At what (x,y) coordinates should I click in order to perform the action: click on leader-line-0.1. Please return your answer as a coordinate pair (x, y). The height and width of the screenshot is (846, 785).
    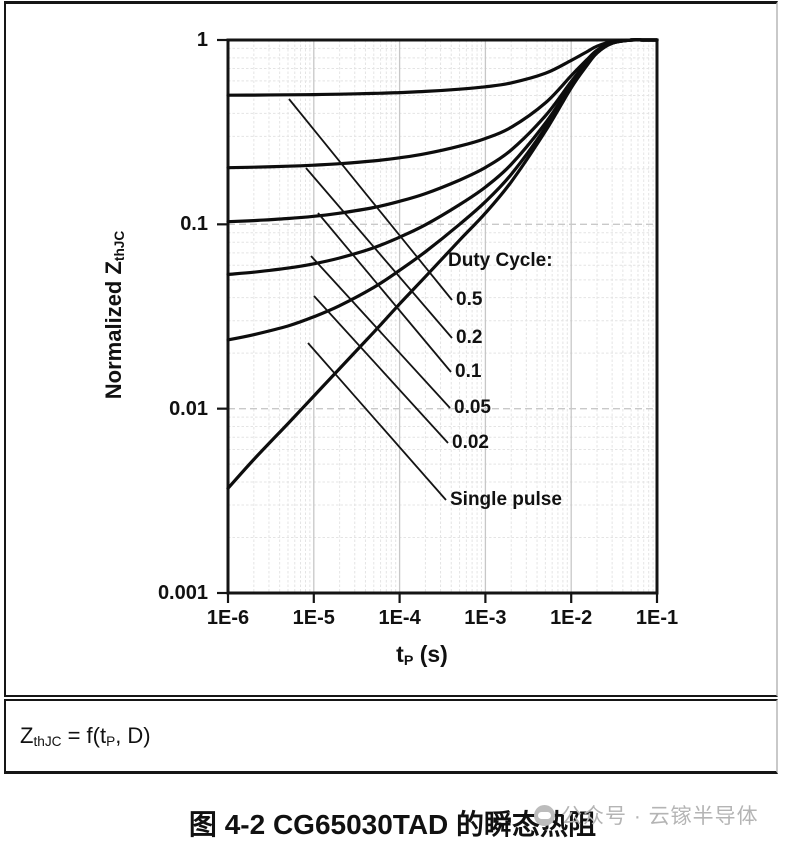
    Looking at the image, I should click on (384, 292).